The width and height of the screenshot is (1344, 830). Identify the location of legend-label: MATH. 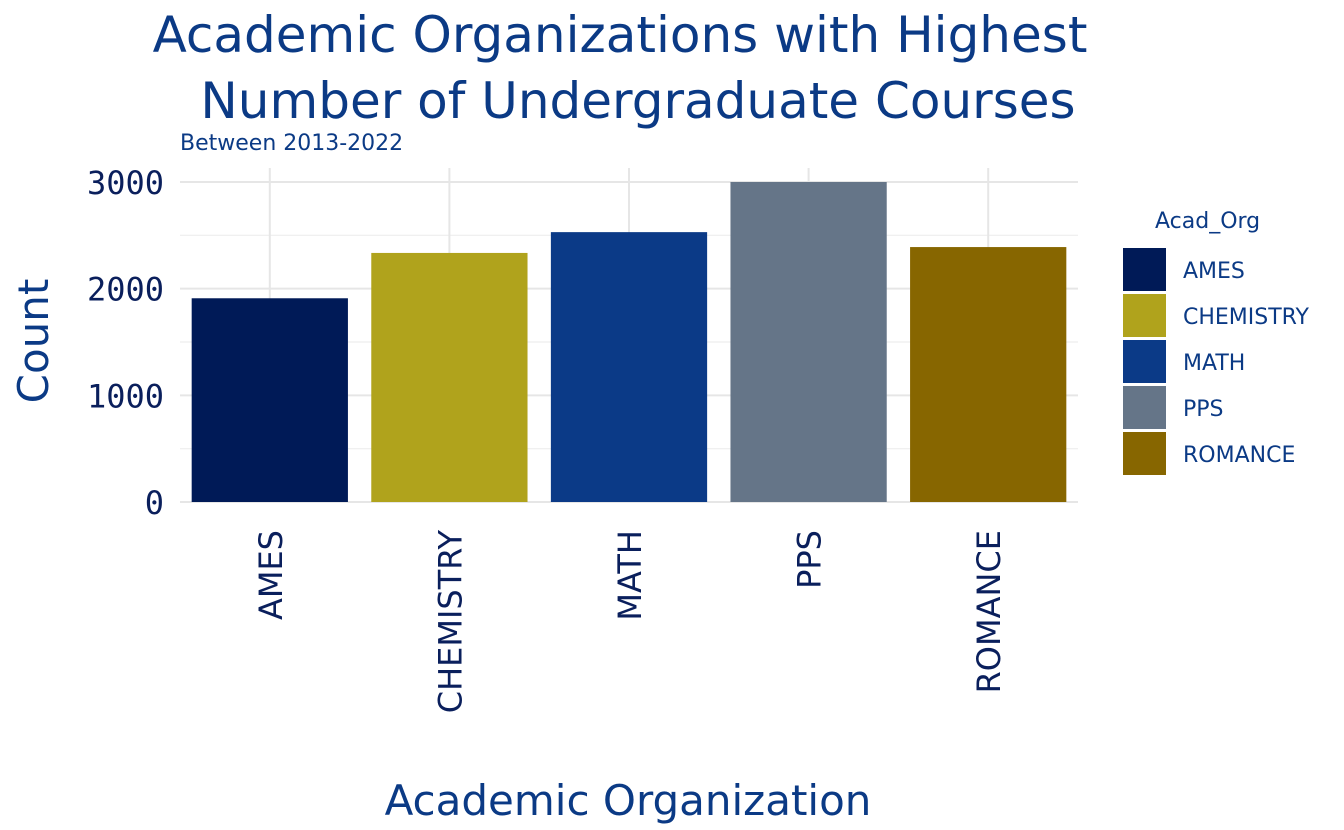
(1214, 363).